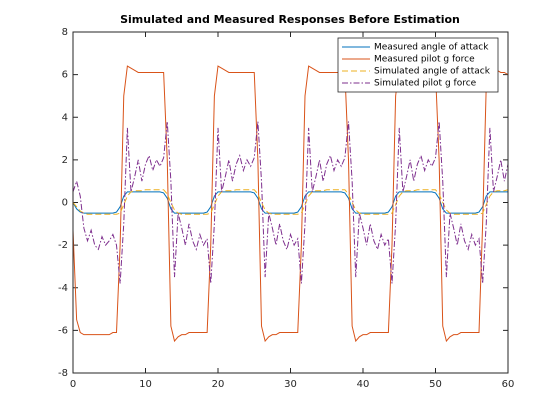 The width and height of the screenshot is (560, 420). I want to click on series-line, so click(290, 202).